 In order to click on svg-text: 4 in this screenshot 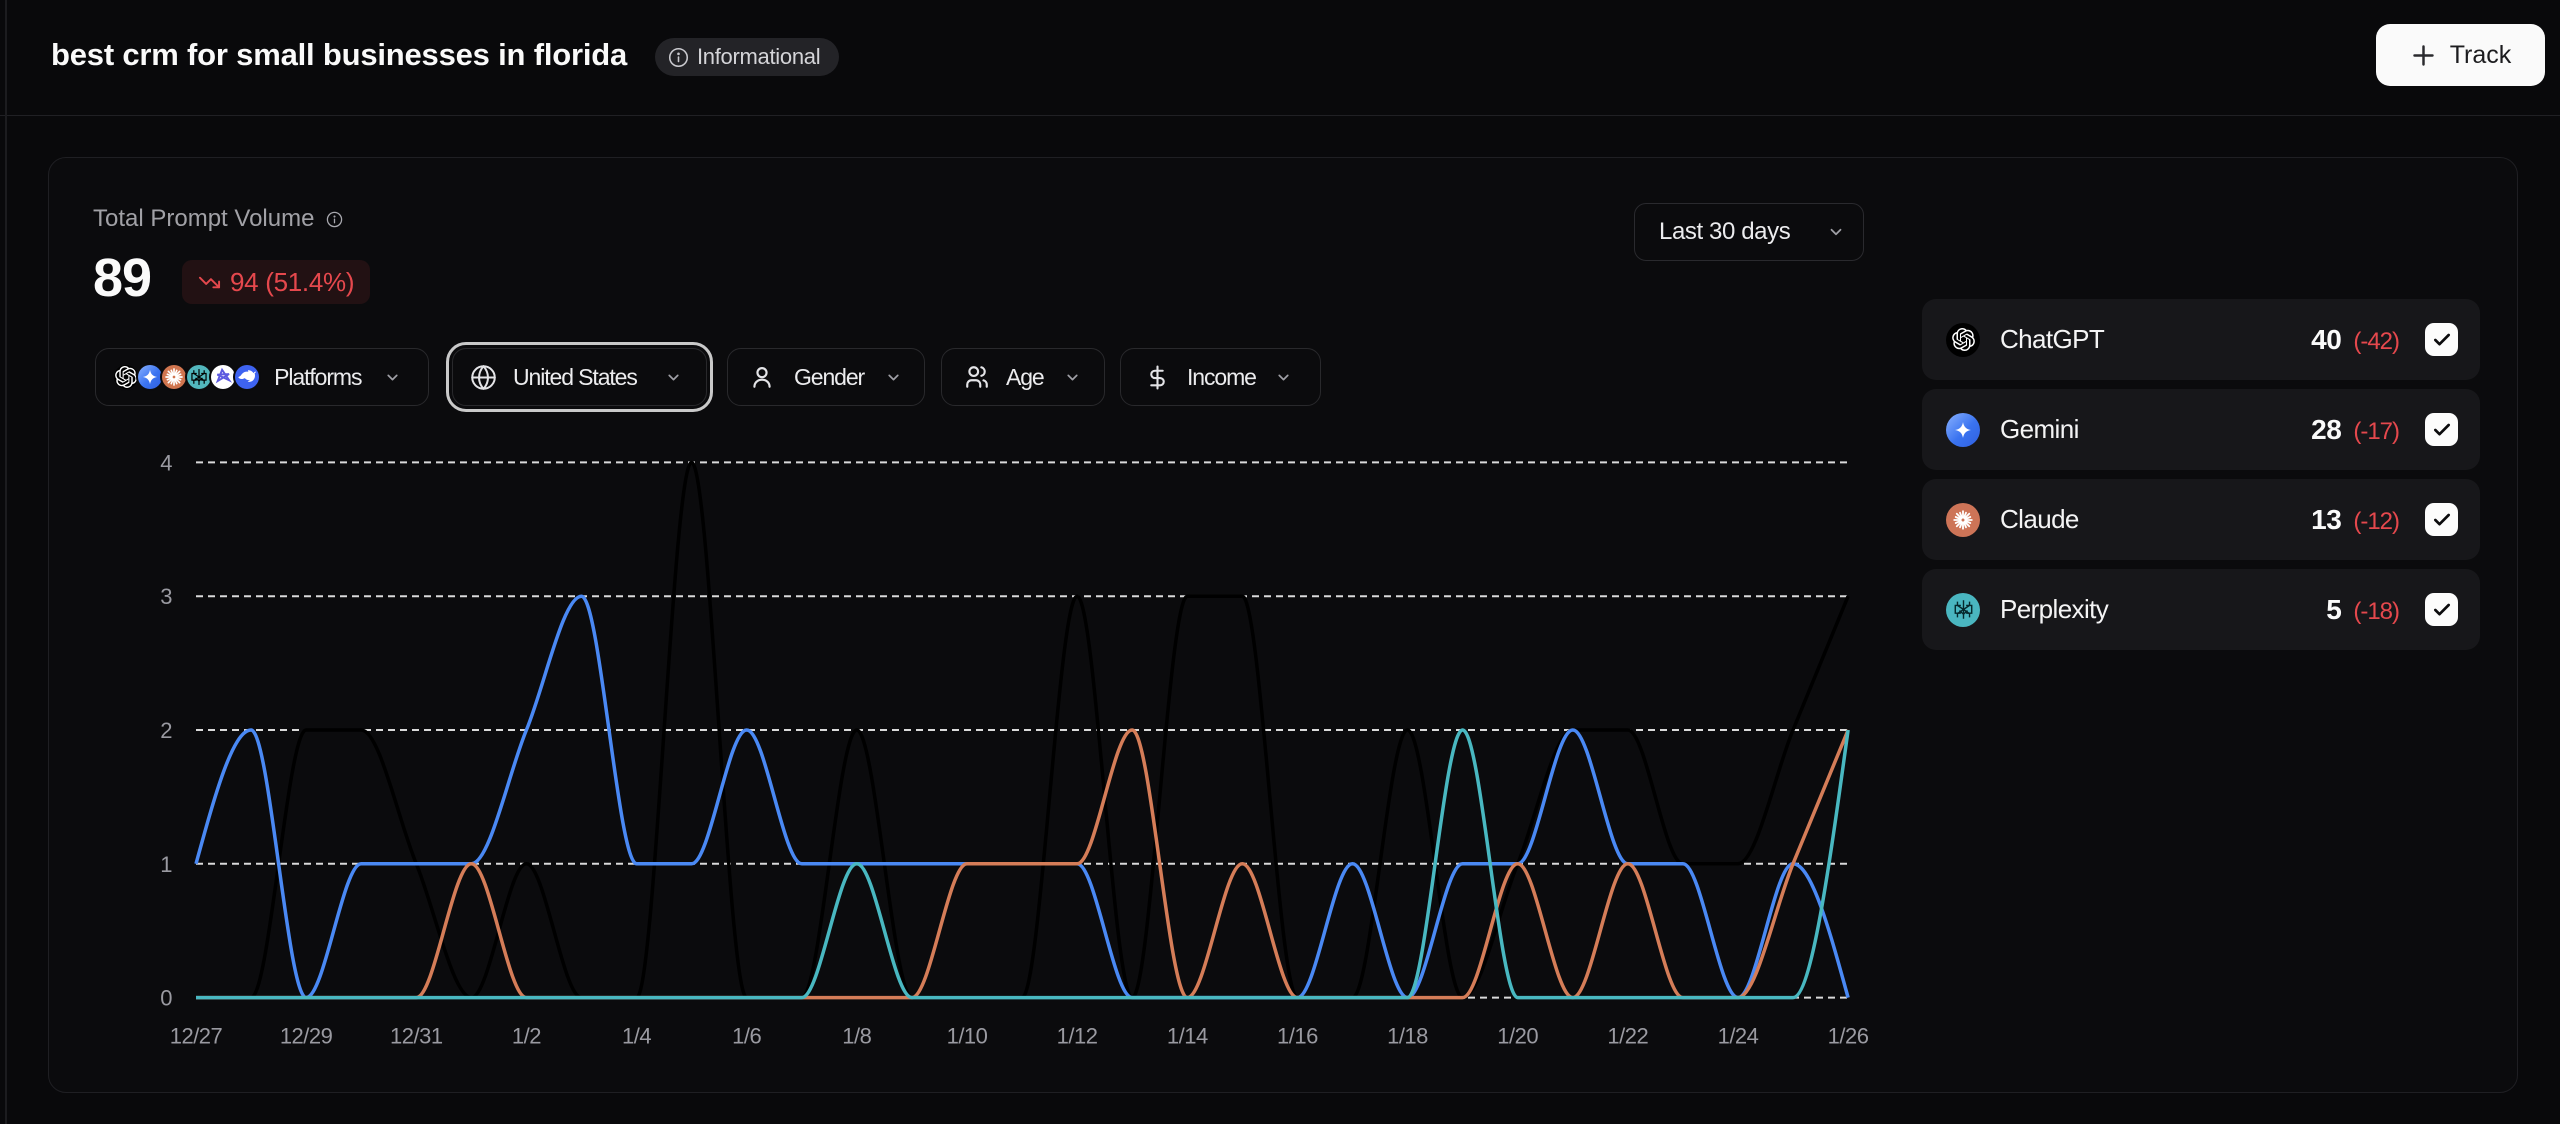, I will do `click(166, 462)`.